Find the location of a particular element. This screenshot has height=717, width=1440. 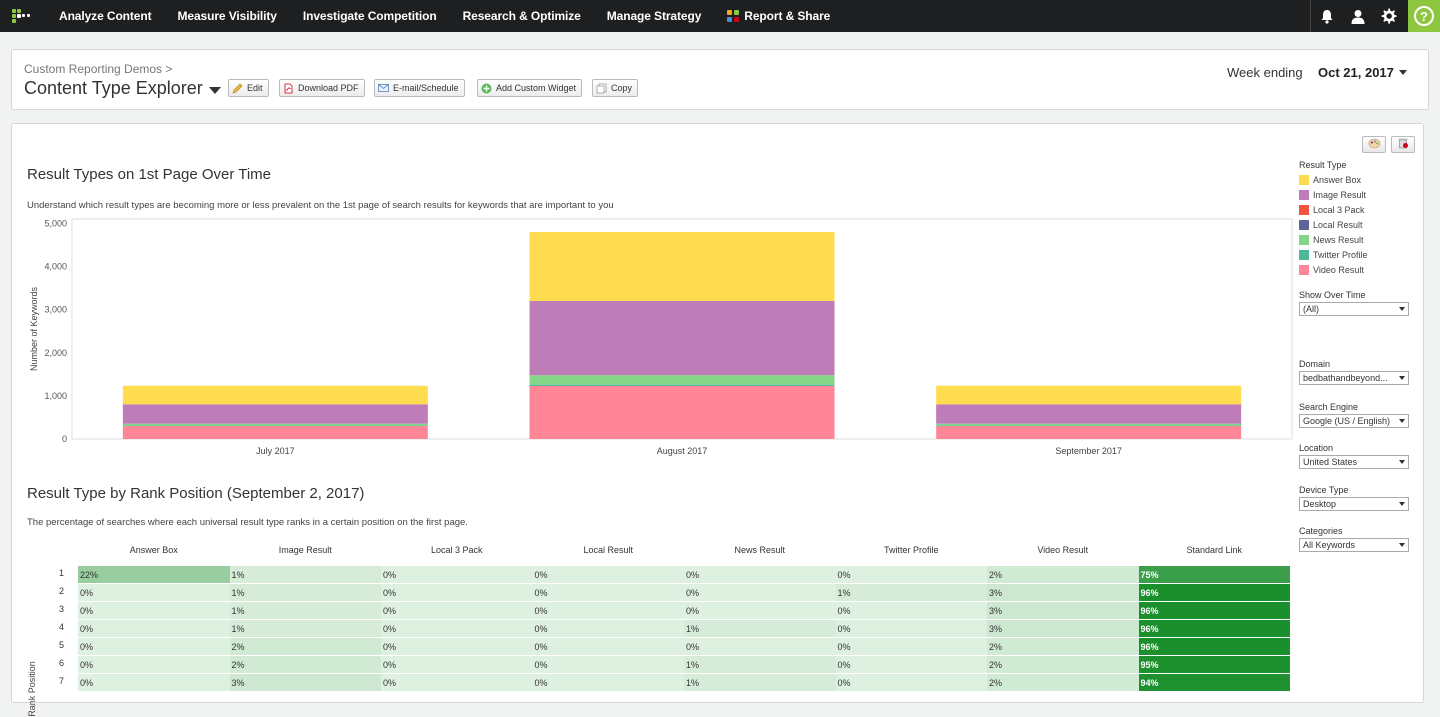

legend-item: Image Result is located at coordinates (1359, 194).